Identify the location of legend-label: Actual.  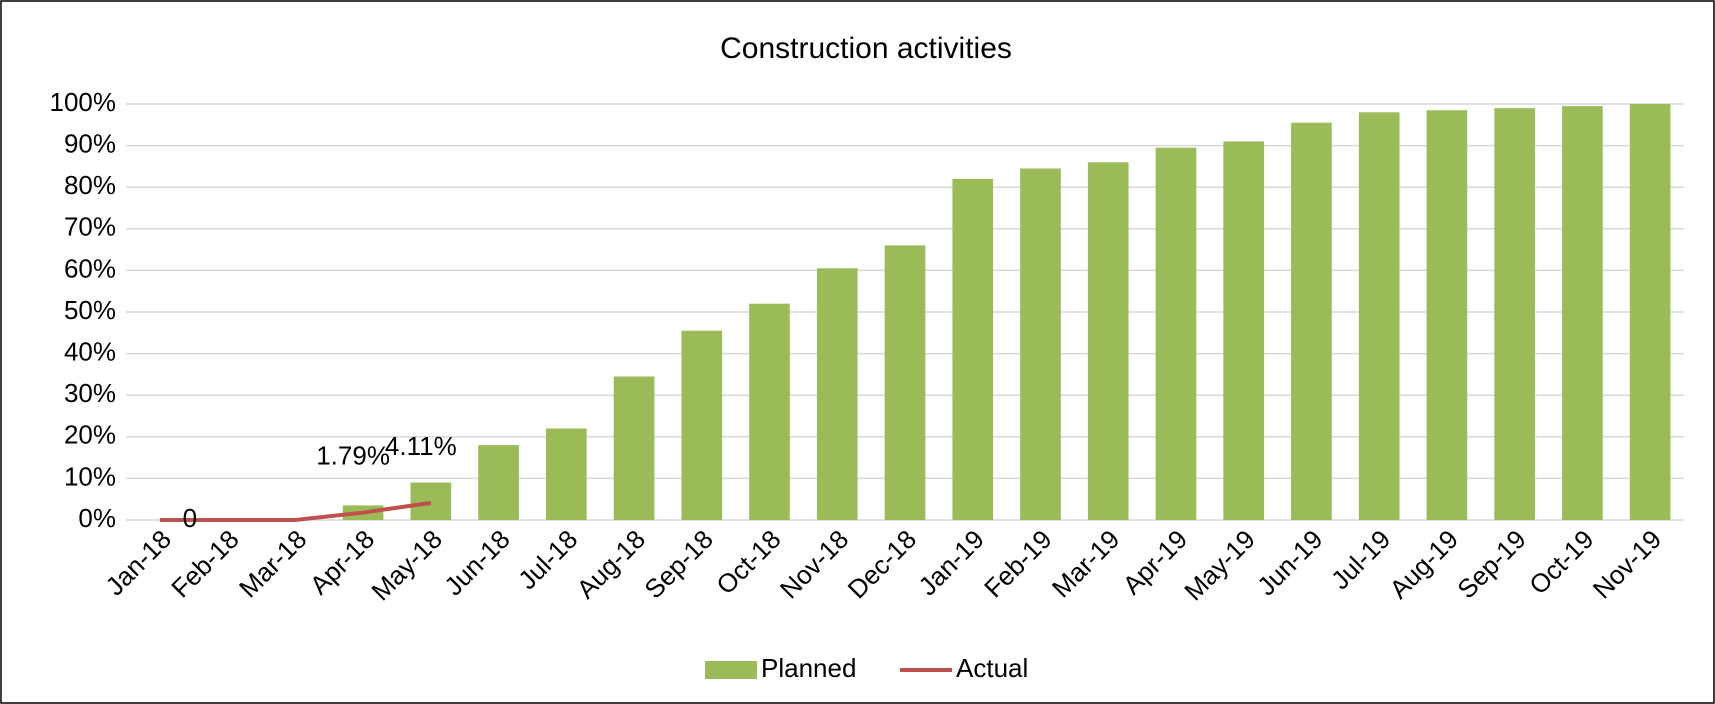
(992, 668).